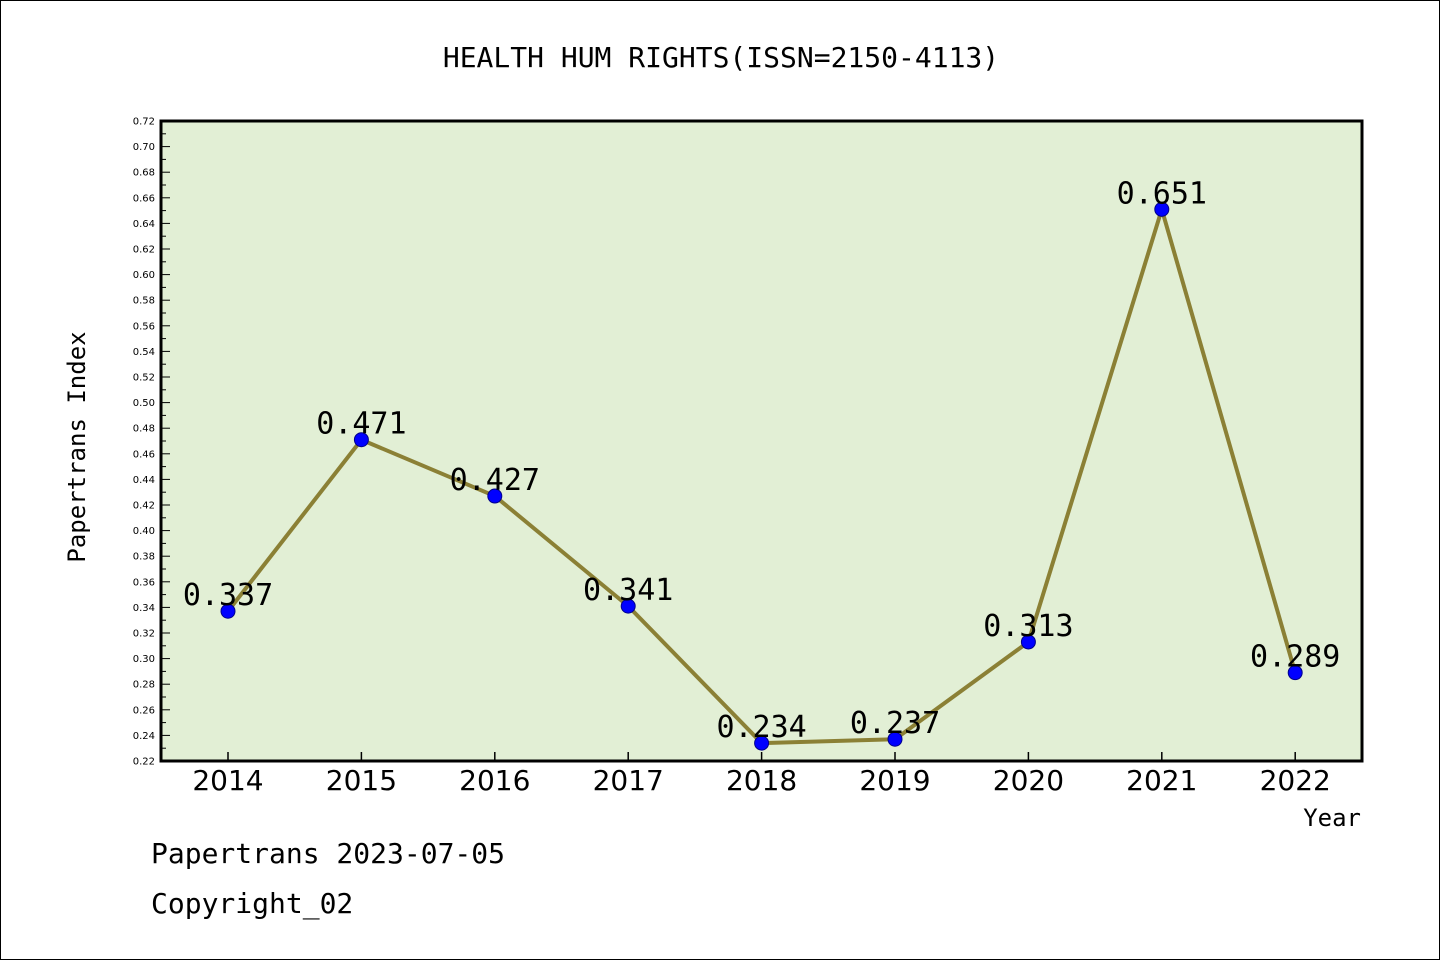 The height and width of the screenshot is (961, 1440). Describe the element at coordinates (144, 326) in the screenshot. I see `y-tick-label: 0.56` at that location.